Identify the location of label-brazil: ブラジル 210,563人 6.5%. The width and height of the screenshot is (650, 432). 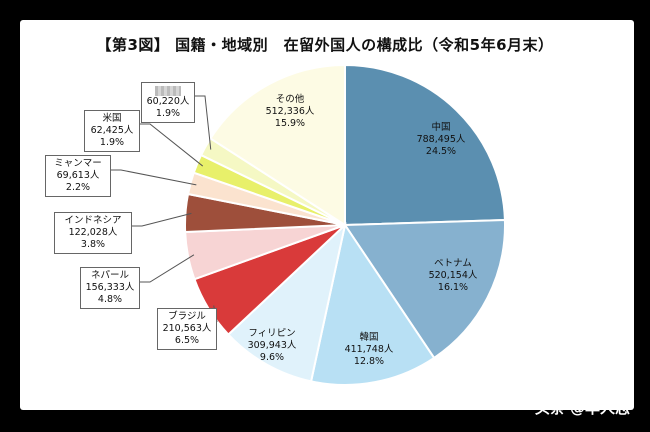
(187, 329).